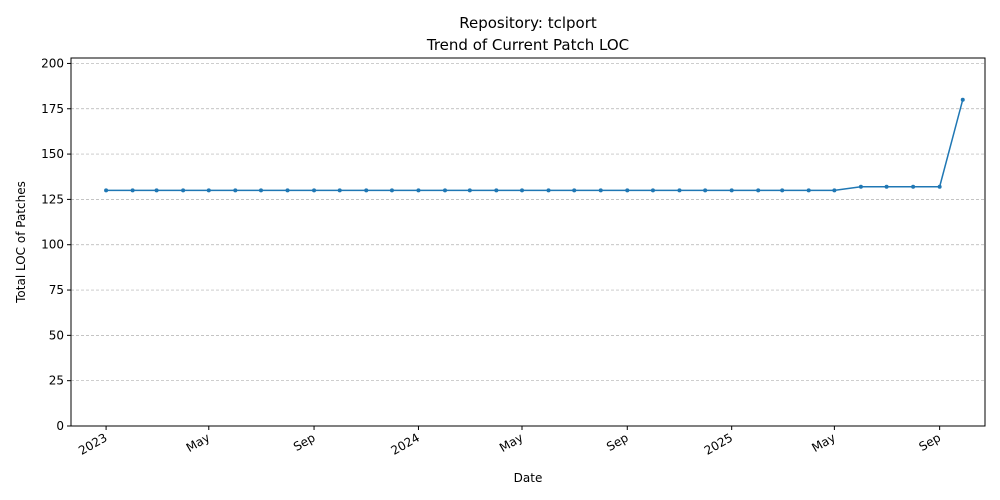  What do you see at coordinates (60, 426) in the screenshot?
I see `y-tick-label: 0` at bounding box center [60, 426].